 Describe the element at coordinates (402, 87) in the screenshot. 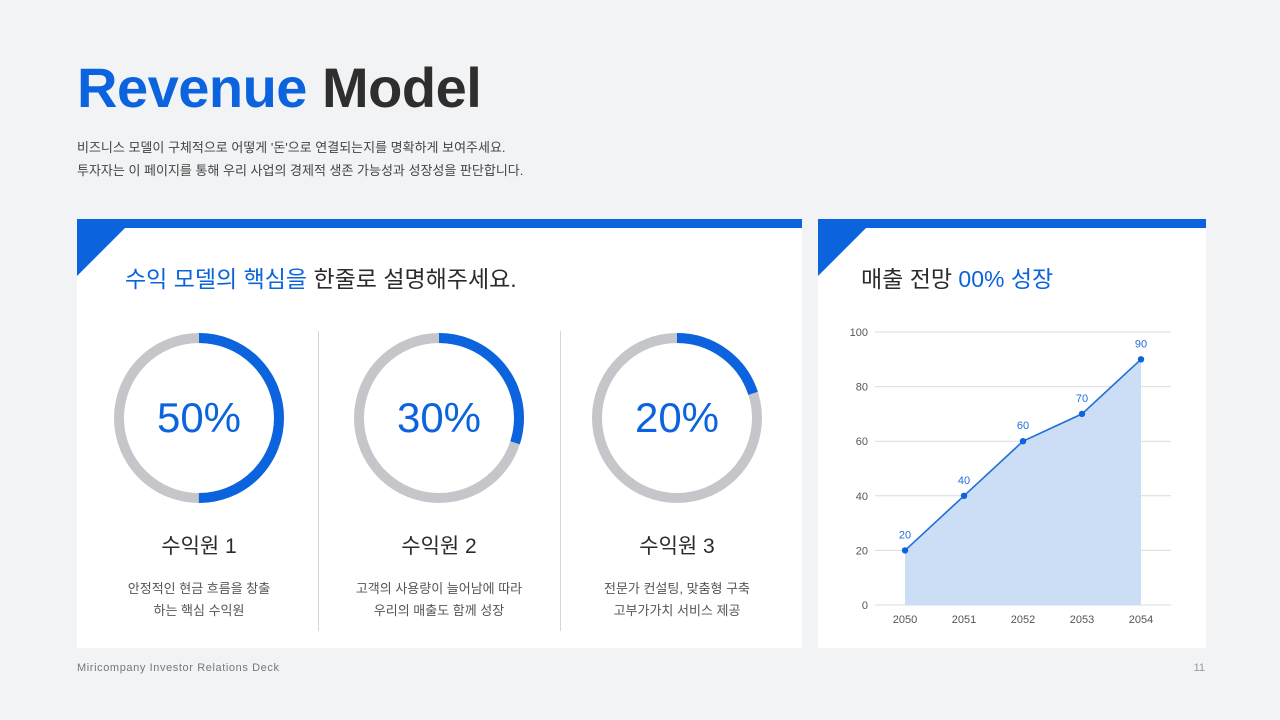

I see `page-title-rest: Model` at that location.